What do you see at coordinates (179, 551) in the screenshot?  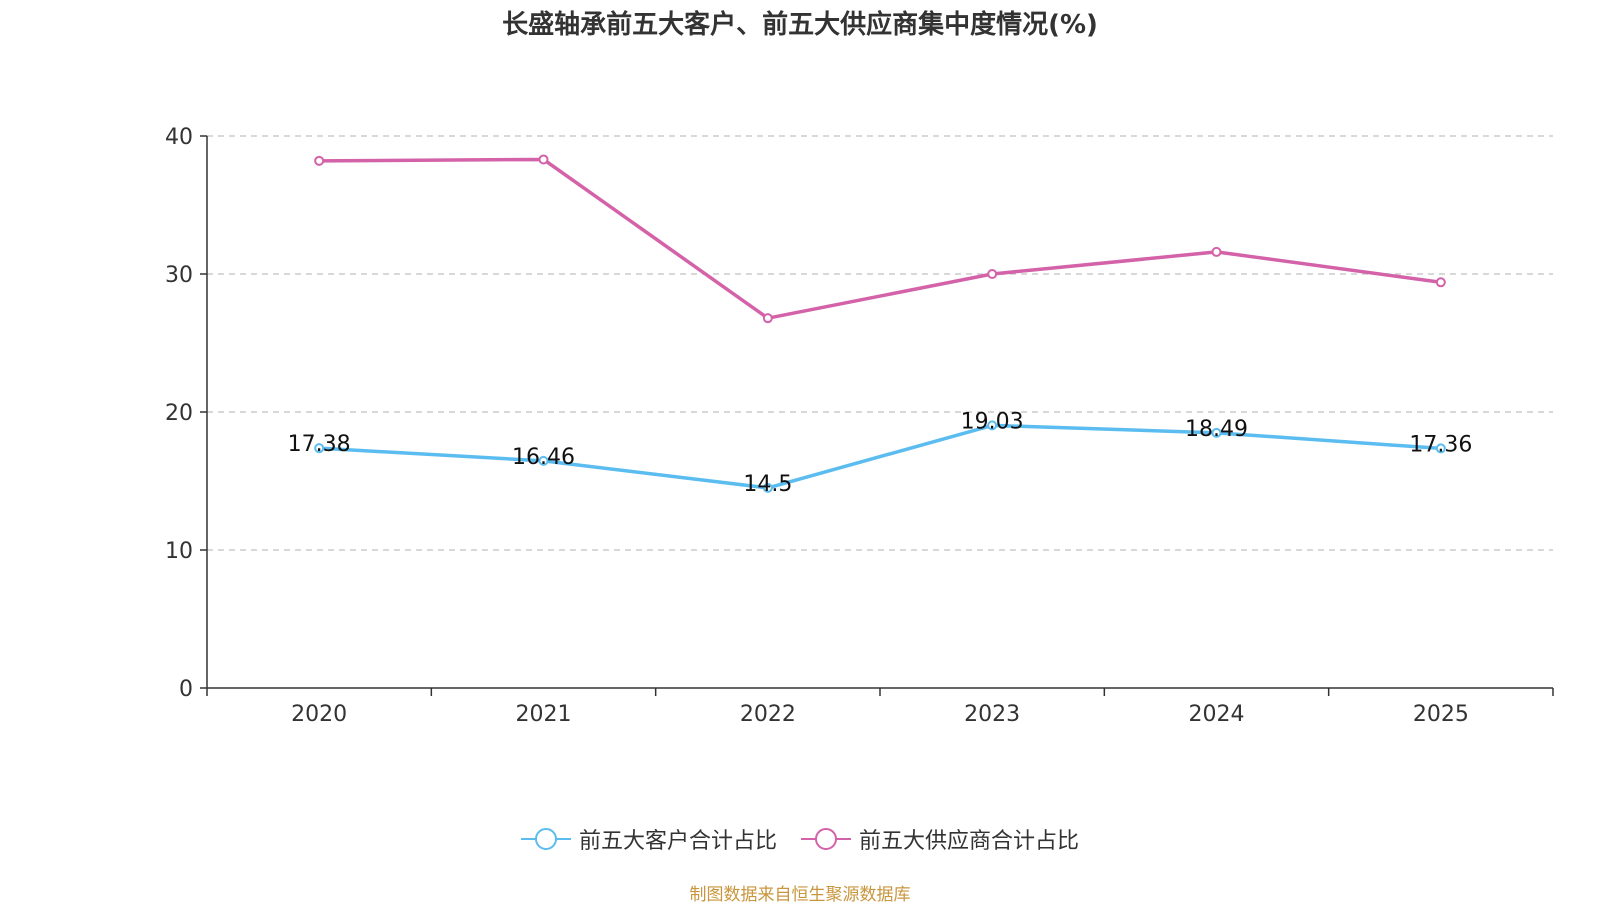 I see `y-tick-label: 10` at bounding box center [179, 551].